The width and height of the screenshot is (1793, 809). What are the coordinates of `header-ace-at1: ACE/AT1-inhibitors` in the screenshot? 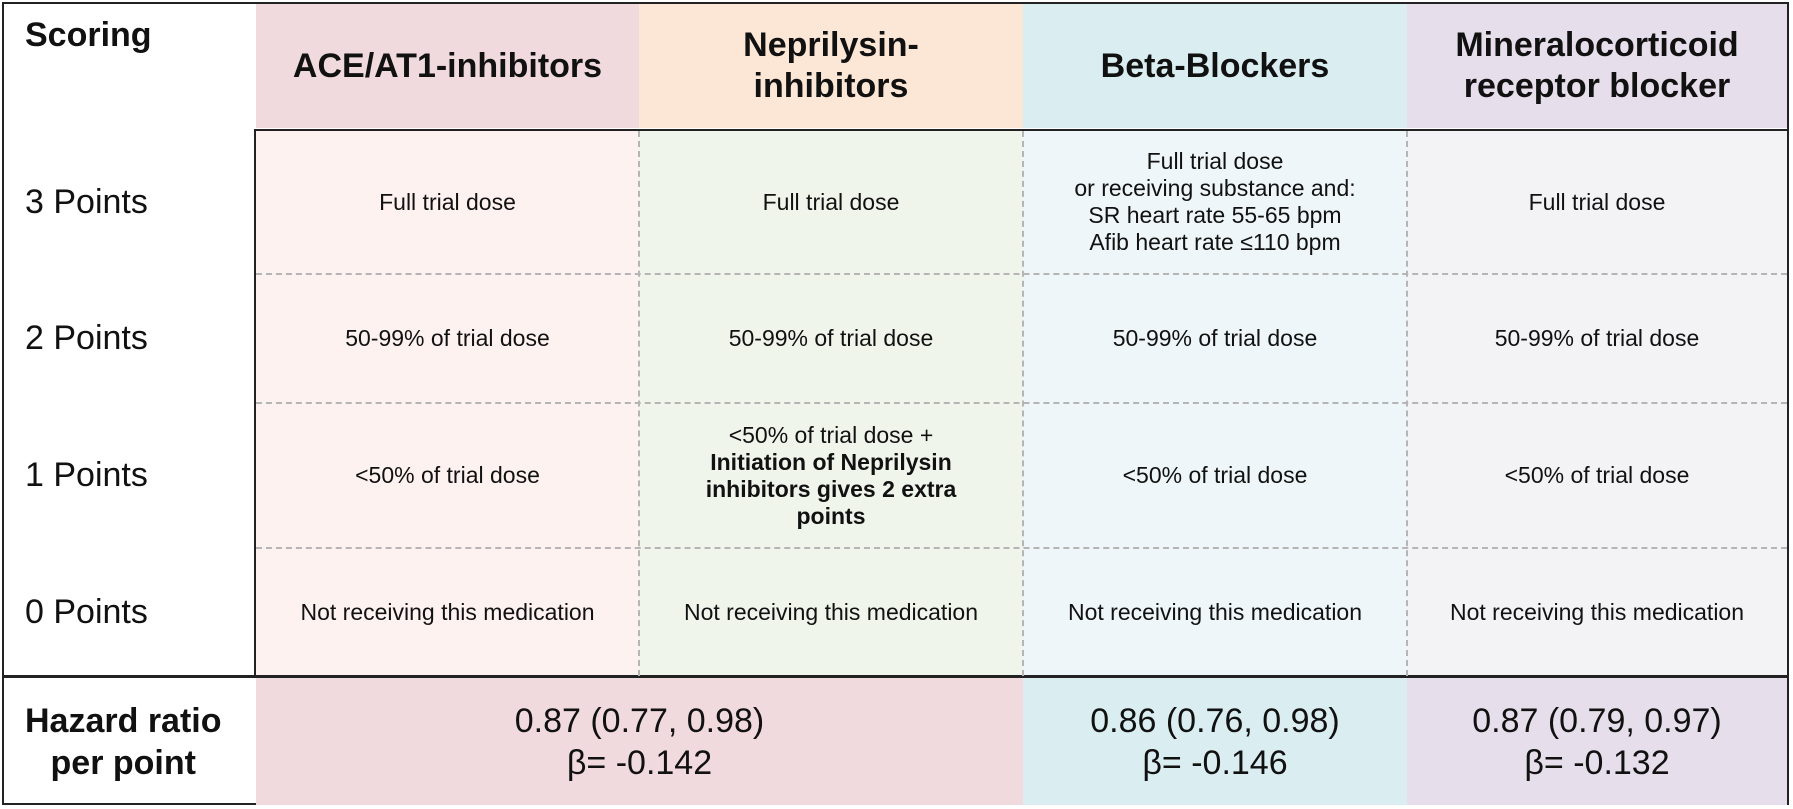 It's located at (447, 66).